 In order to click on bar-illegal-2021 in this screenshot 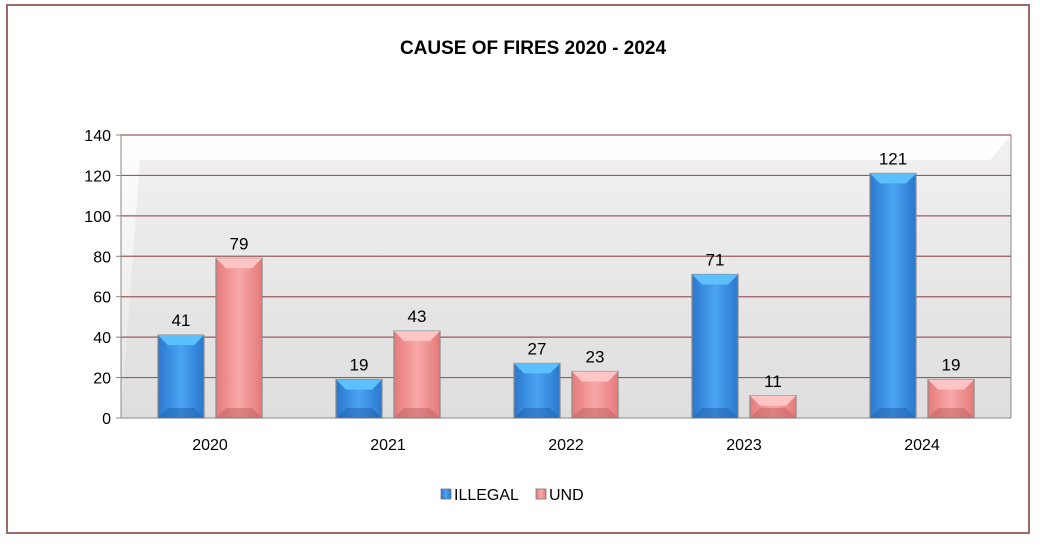, I will do `click(359, 398)`.